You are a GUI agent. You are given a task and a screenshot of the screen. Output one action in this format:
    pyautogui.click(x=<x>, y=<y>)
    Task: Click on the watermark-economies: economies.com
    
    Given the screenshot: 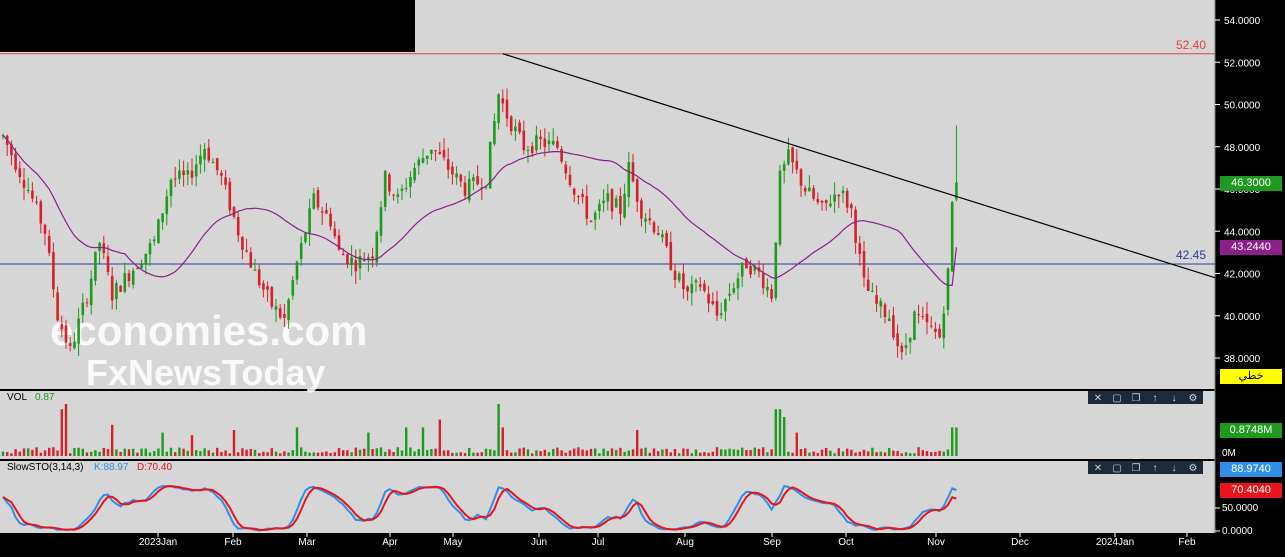 What is the action you would take?
    pyautogui.click(x=208, y=330)
    